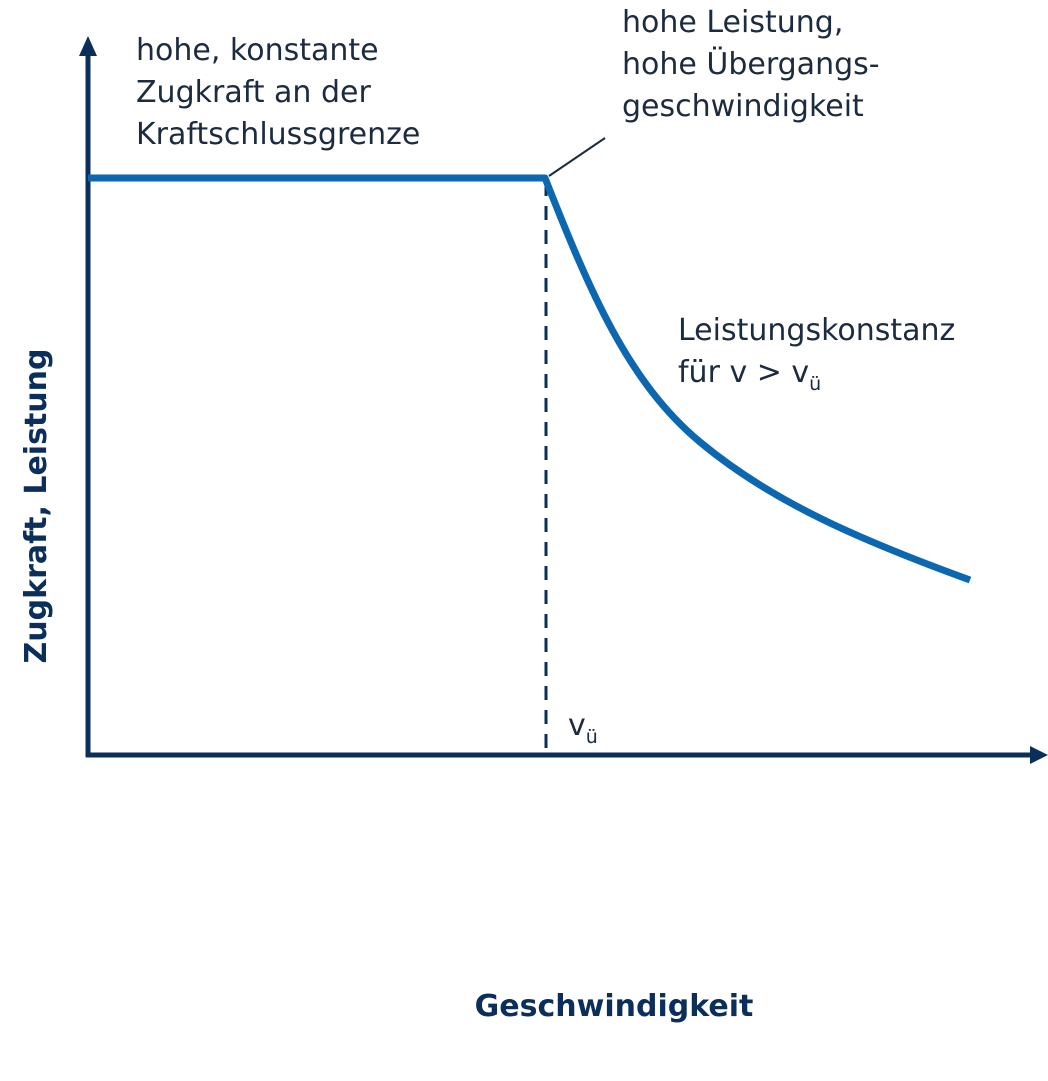 Image resolution: width=1048 pixels, height=1081 pixels. Describe the element at coordinates (1039, 755) in the screenshot. I see `x-axis-arrow` at that location.